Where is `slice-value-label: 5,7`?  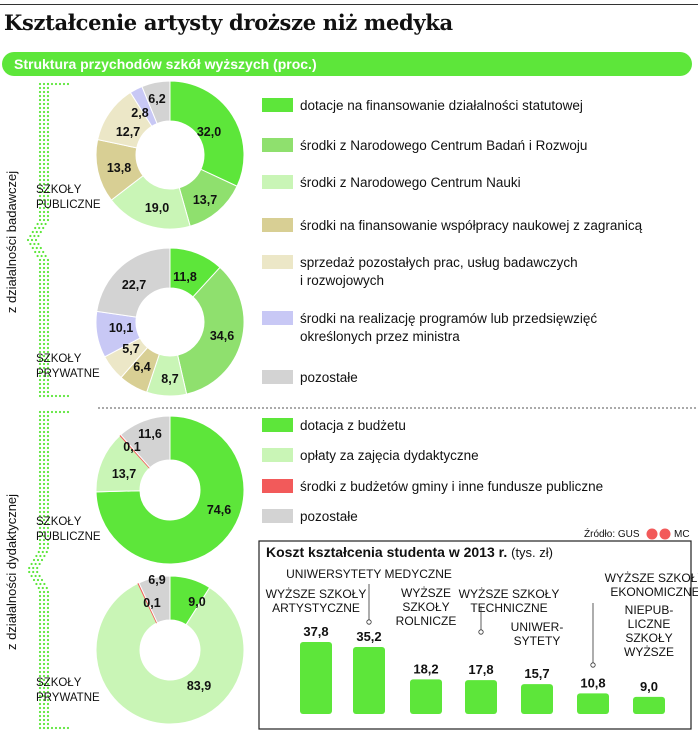
slice-value-label: 5,7 is located at coordinates (130, 349).